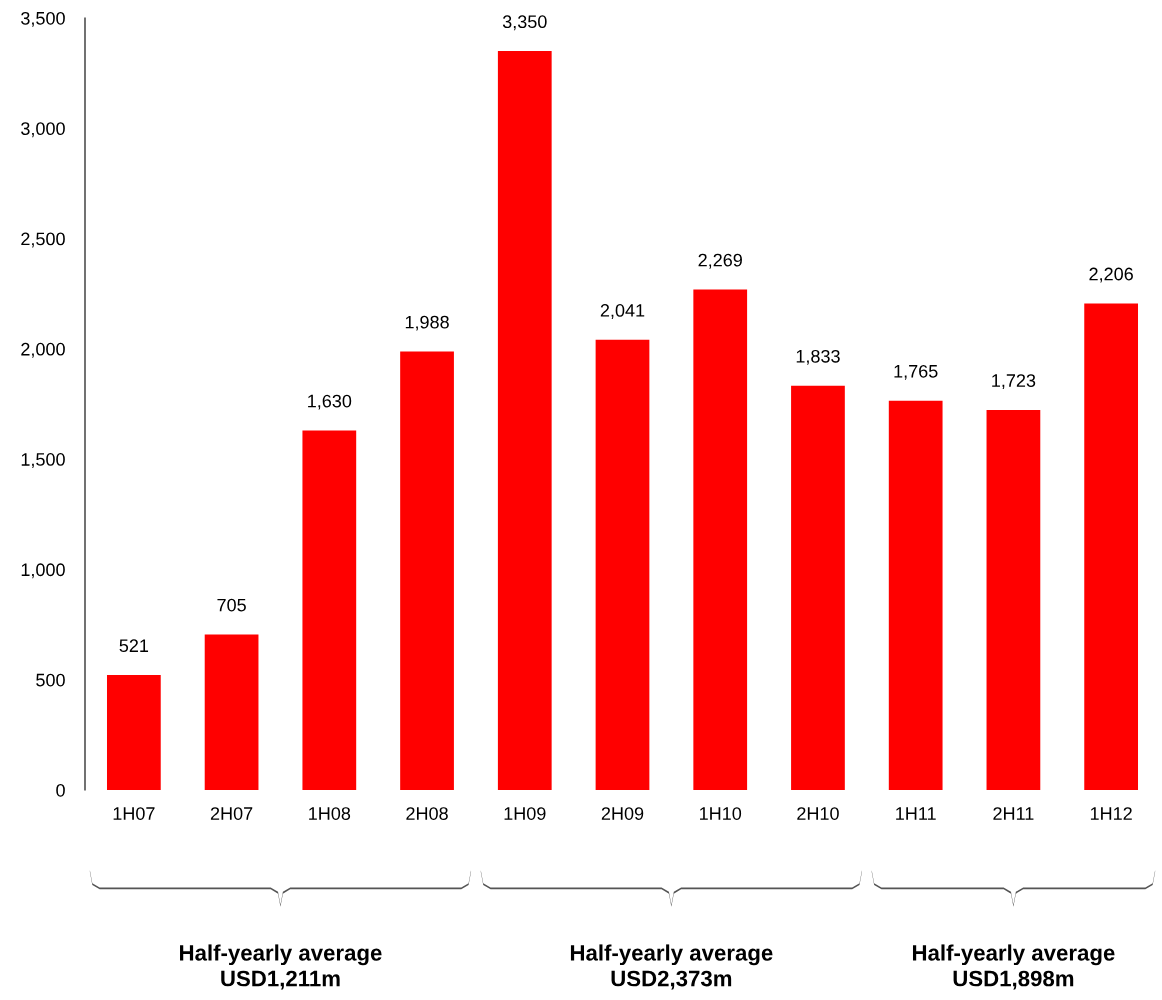  I want to click on y-tick-label: 1,500, so click(43, 460).